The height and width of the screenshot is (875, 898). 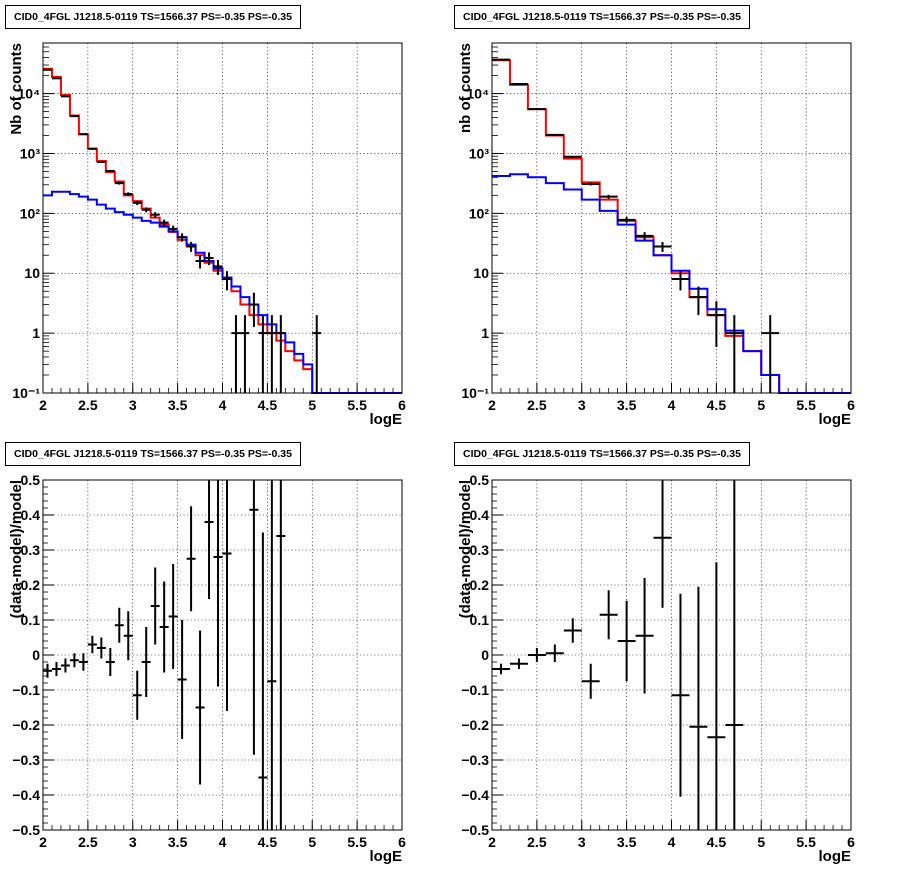 I want to click on y-axis-title: Nb of counts, so click(x=16, y=89).